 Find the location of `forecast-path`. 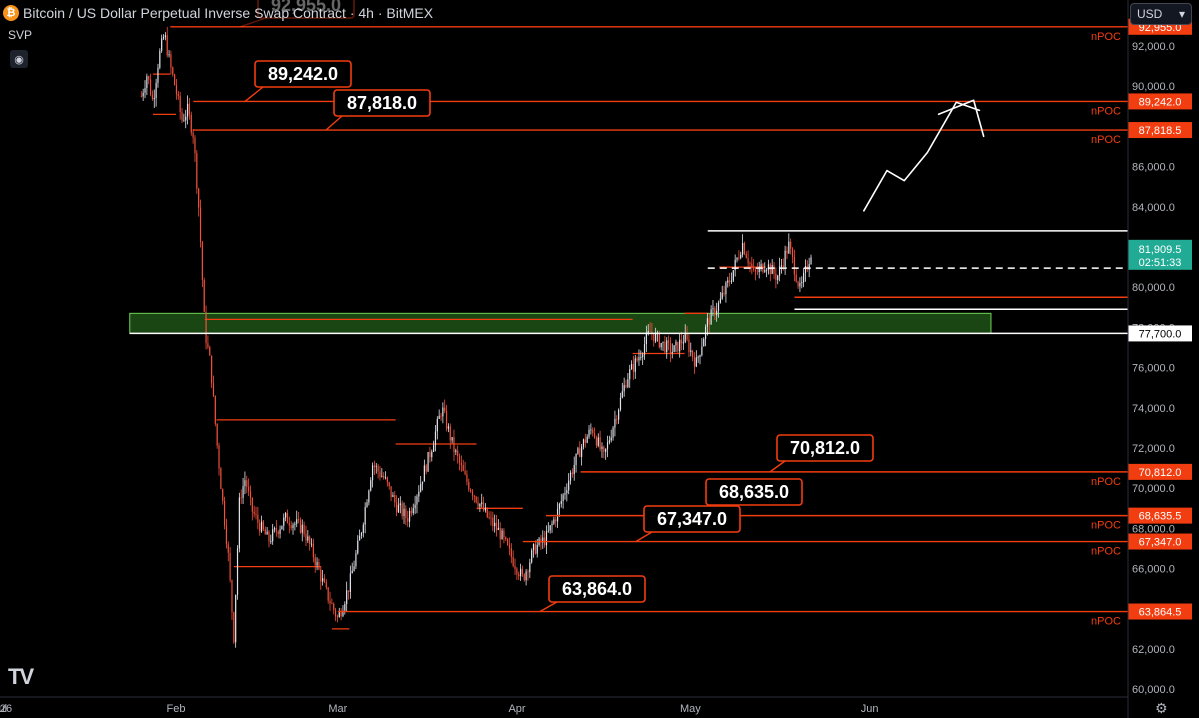

forecast-path is located at coordinates (922, 156).